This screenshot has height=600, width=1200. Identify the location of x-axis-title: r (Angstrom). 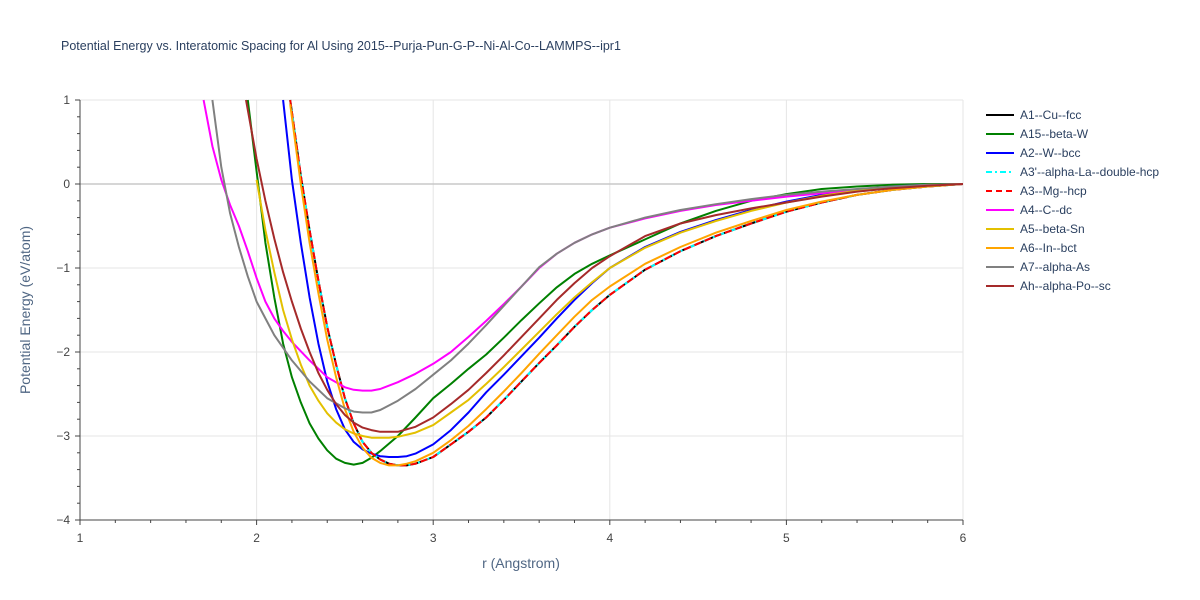
(521, 563).